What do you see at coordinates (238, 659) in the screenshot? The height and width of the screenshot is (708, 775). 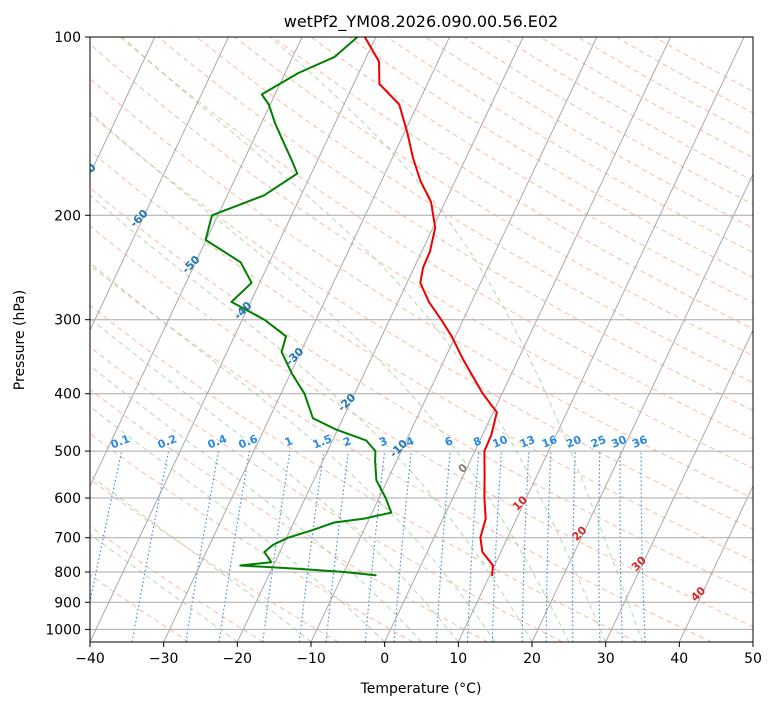 I see `x-tick-label: −20` at bounding box center [238, 659].